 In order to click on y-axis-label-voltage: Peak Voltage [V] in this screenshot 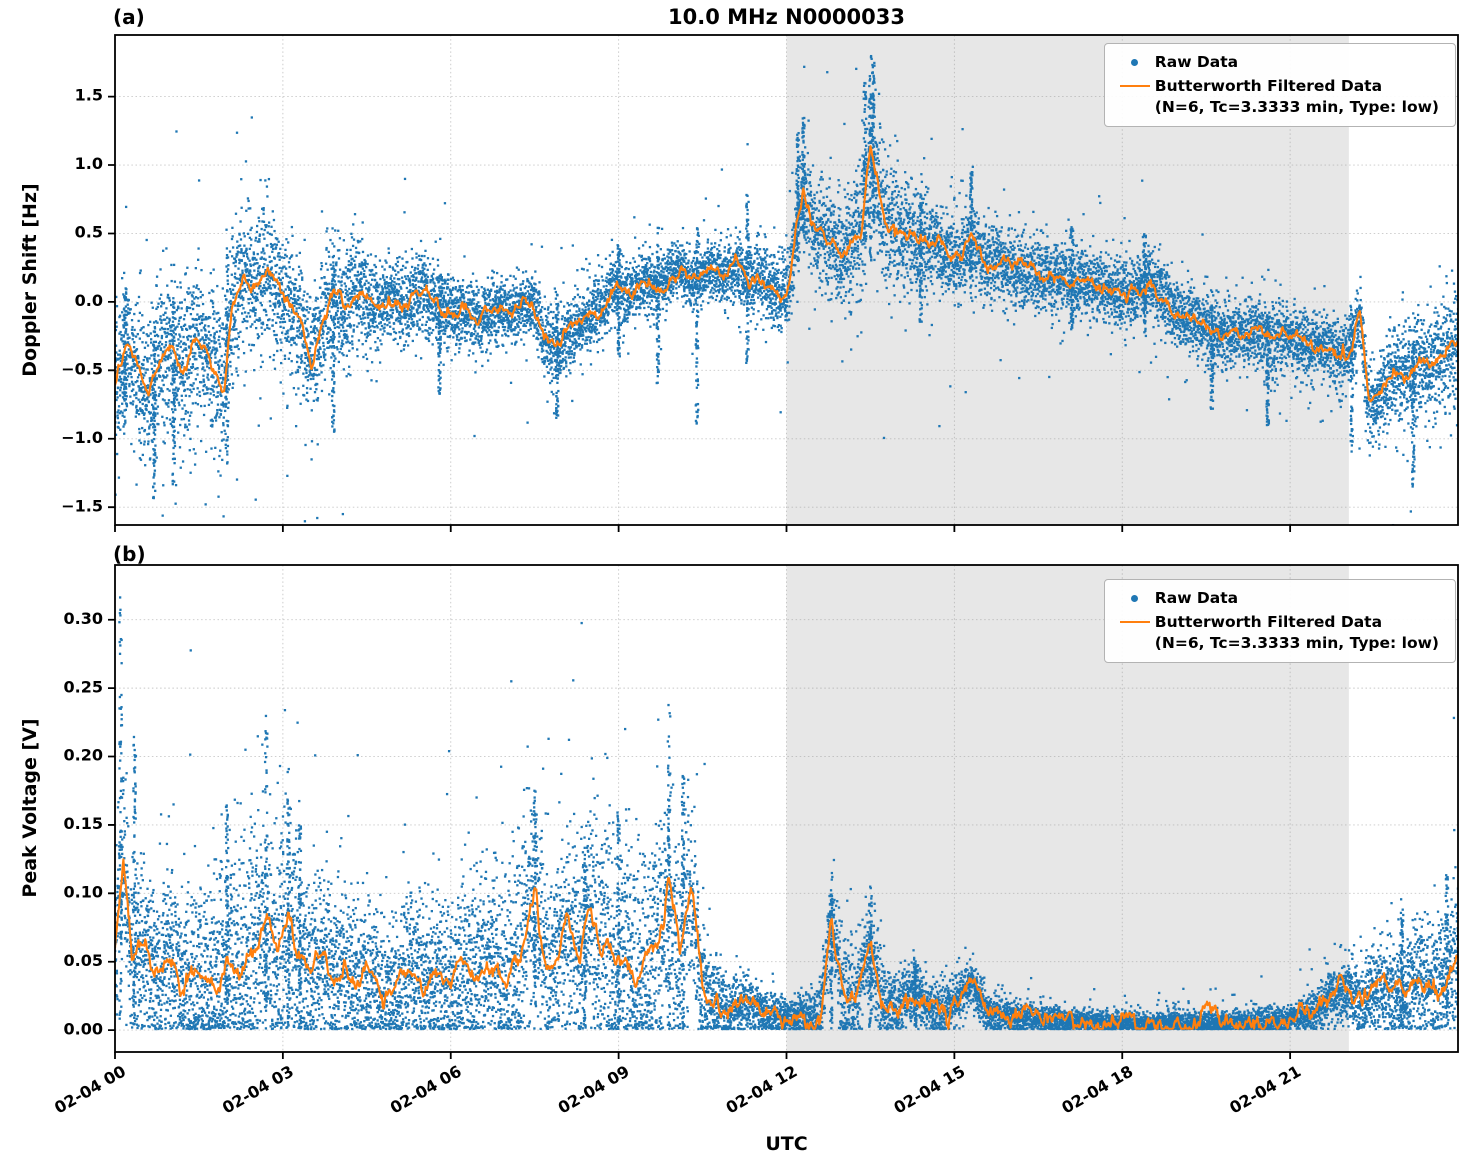, I will do `click(30, 808)`.